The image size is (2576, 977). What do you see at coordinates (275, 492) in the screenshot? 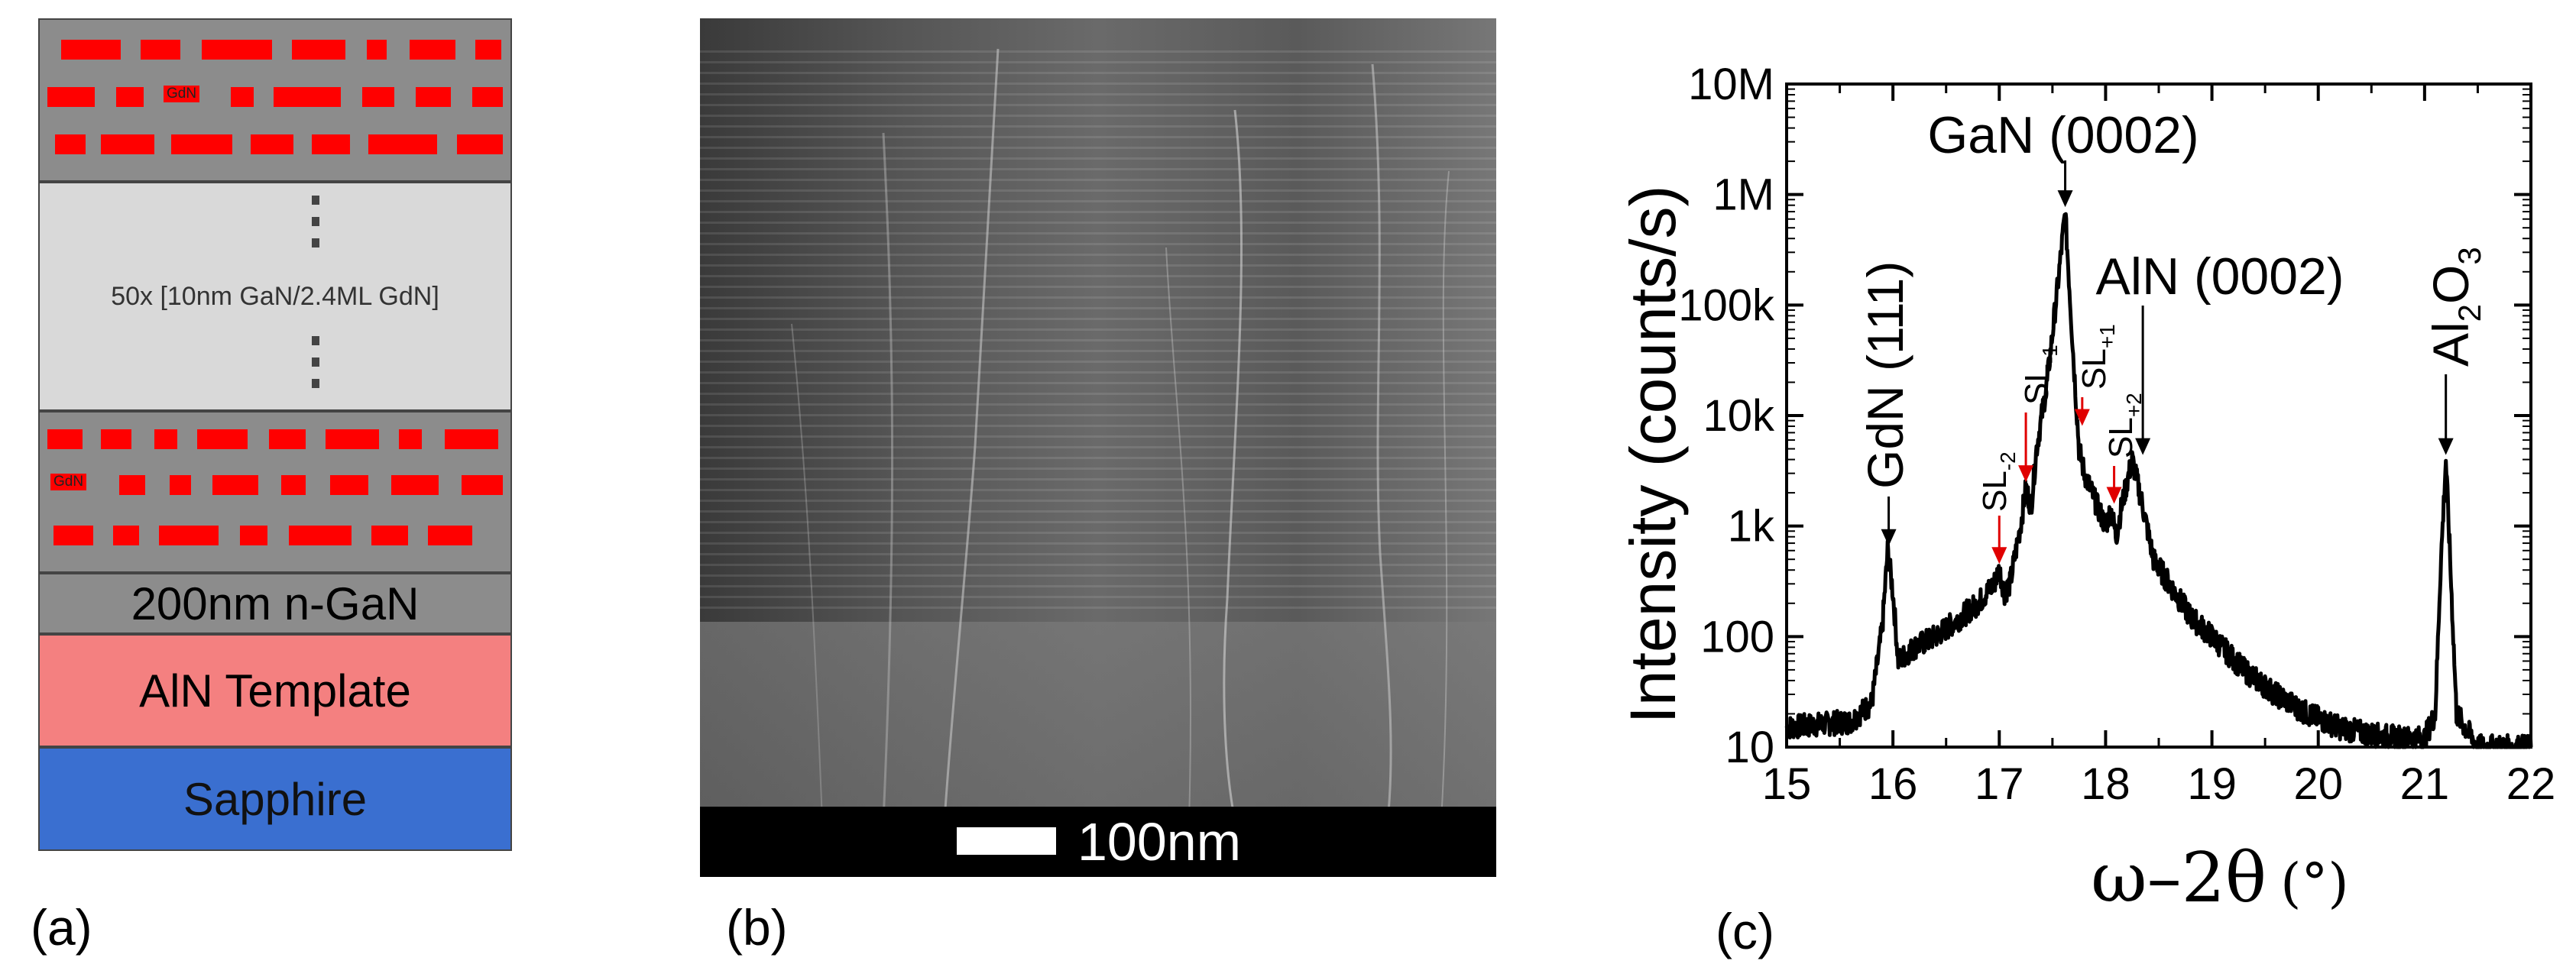
I see `superlattice-bottom: GdN` at bounding box center [275, 492].